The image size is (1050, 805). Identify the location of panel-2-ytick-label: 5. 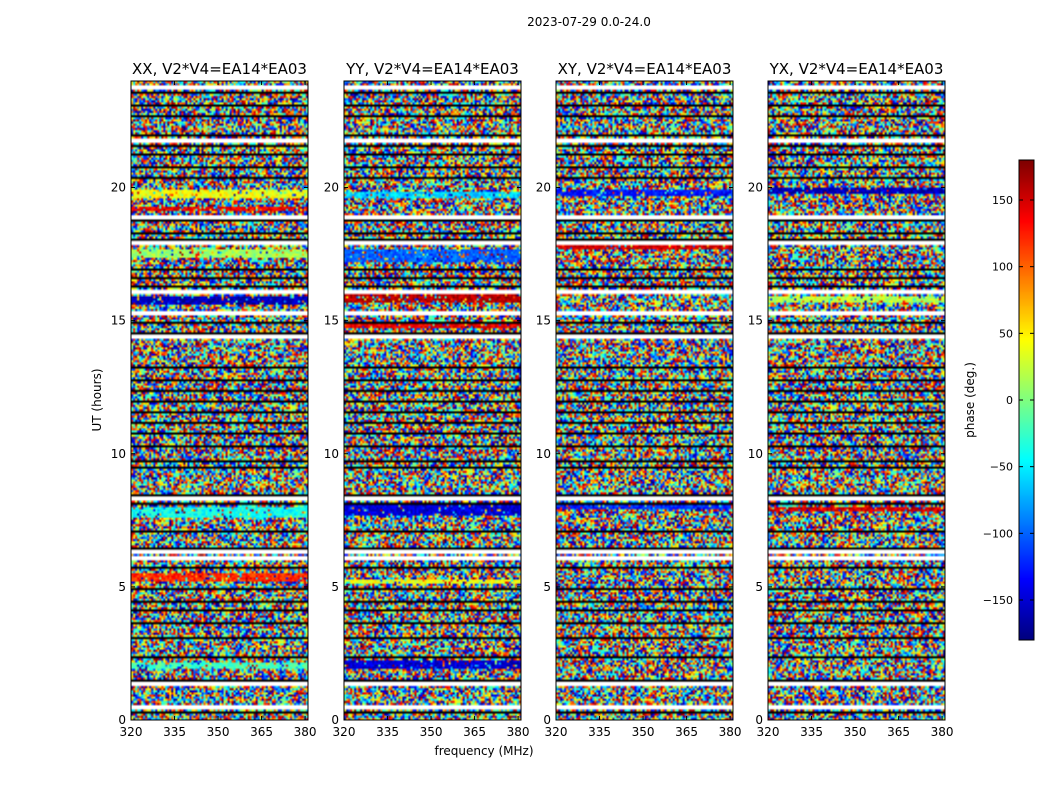
(547, 587).